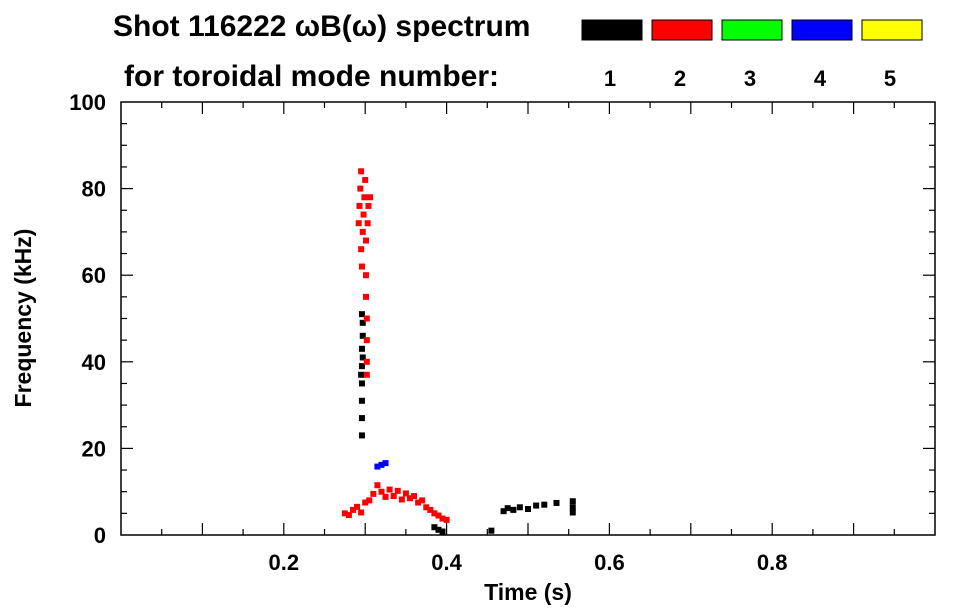  Describe the element at coordinates (458, 351) in the screenshot. I see `data-marks` at that location.